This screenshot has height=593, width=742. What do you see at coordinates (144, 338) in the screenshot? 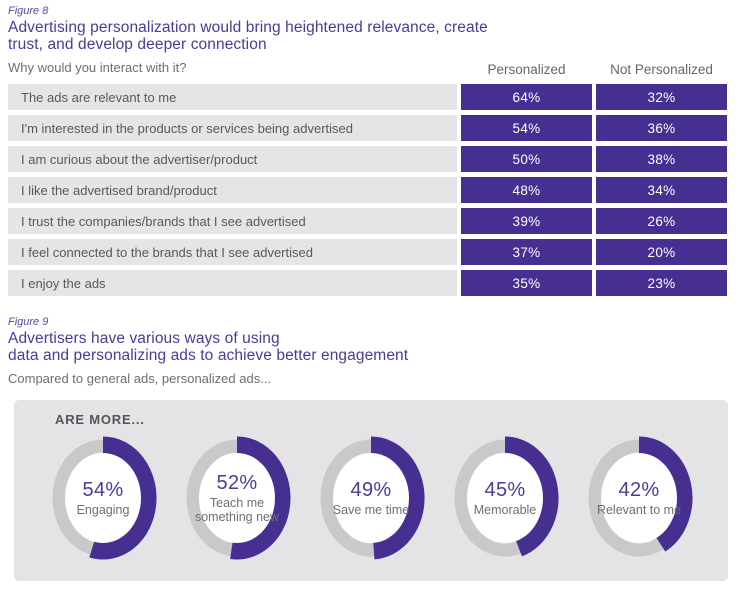
I see `figure9-title-line1: Advertisers have various ways of using` at bounding box center [144, 338].